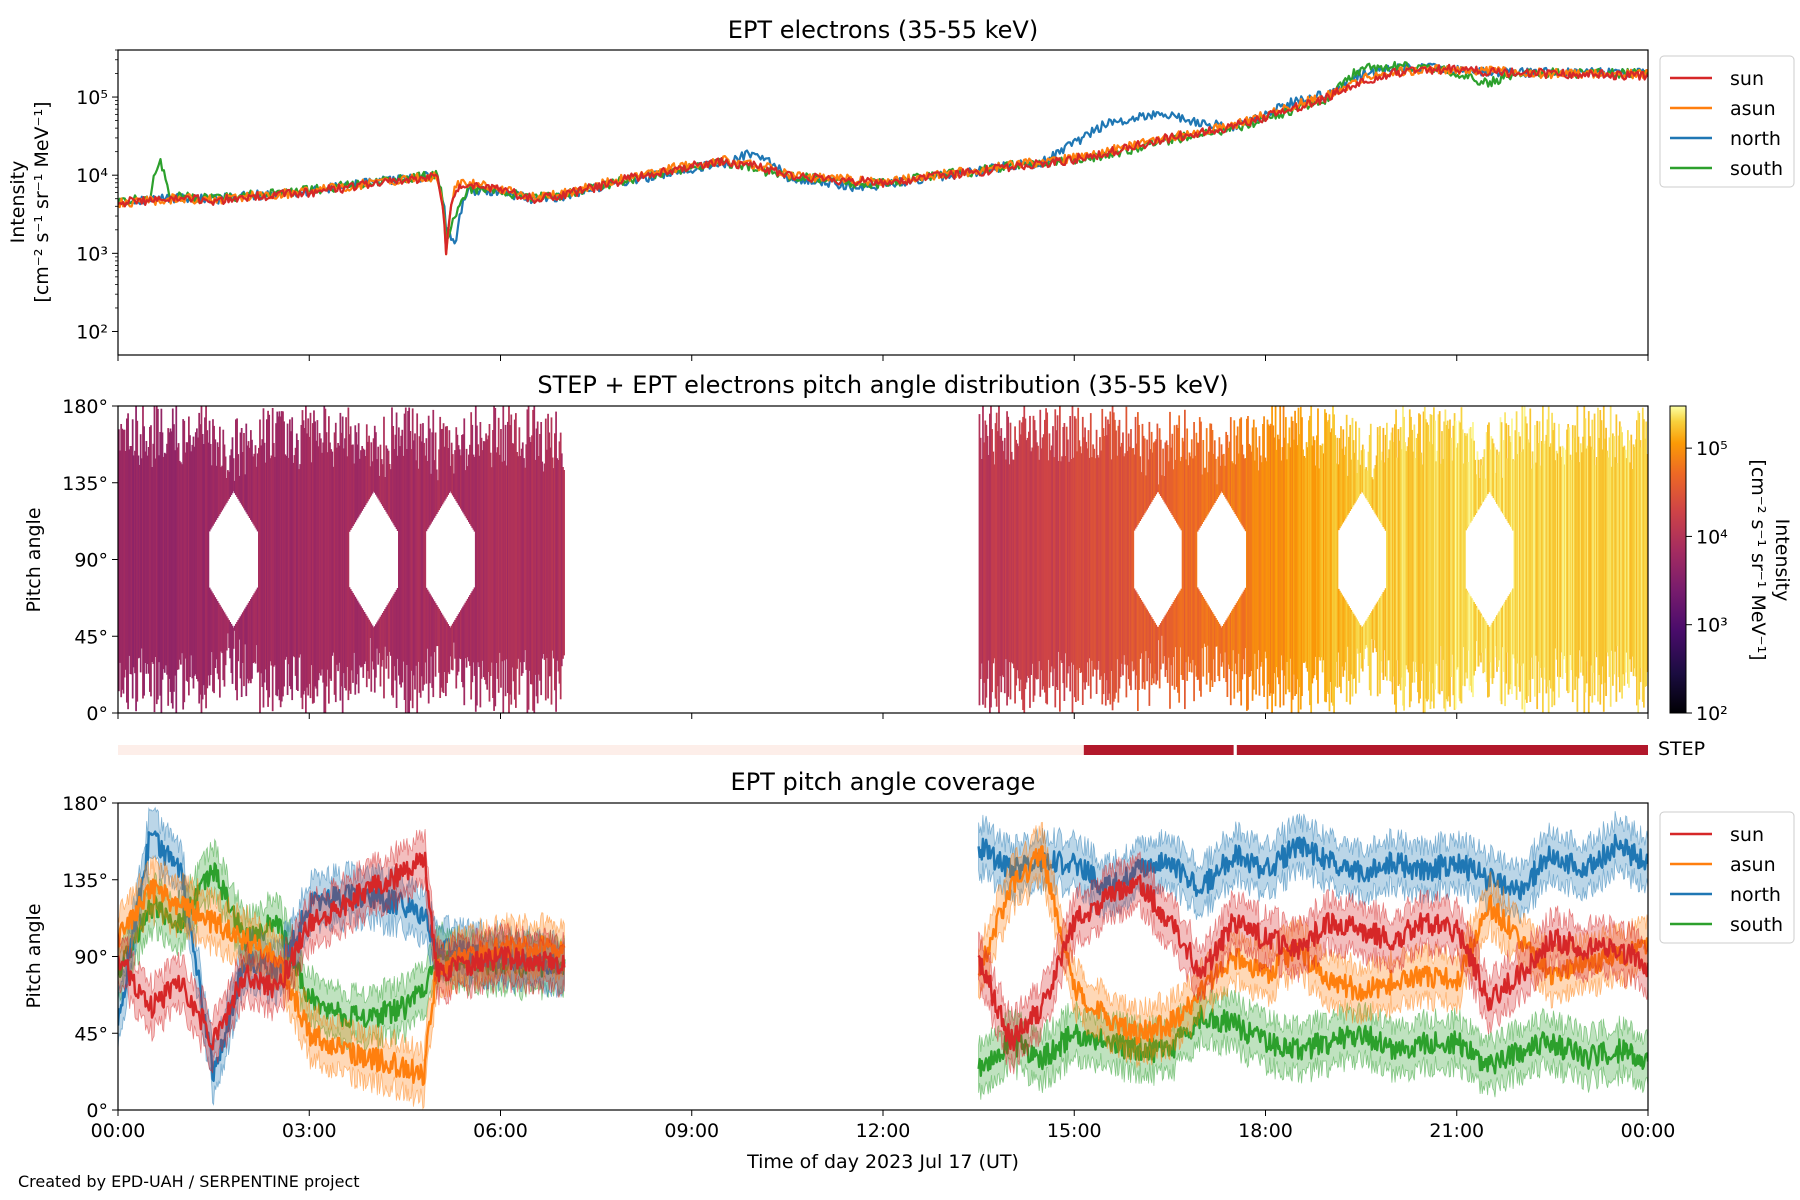 This screenshot has width=1800, height=1200. I want to click on pad-y-tick-label: 0°, so click(97, 714).